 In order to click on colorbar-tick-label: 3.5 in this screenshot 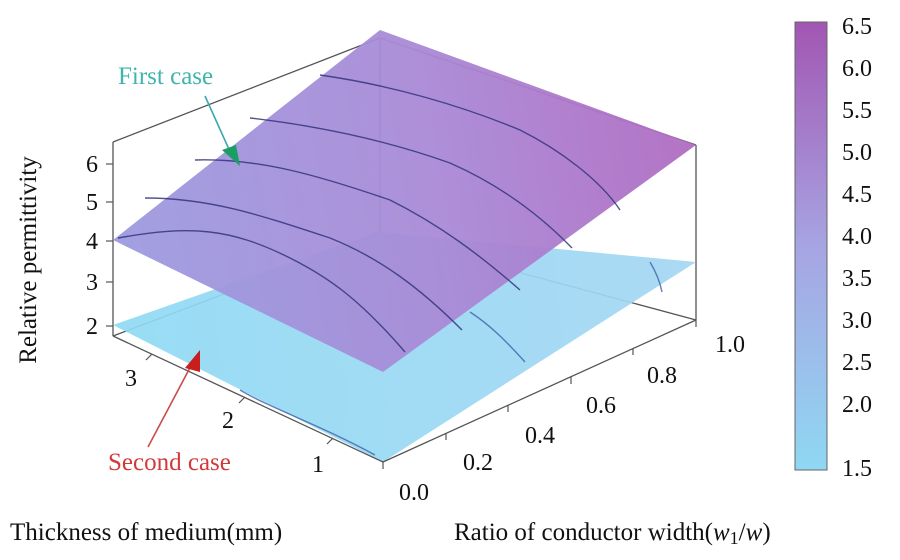, I will do `click(857, 279)`.